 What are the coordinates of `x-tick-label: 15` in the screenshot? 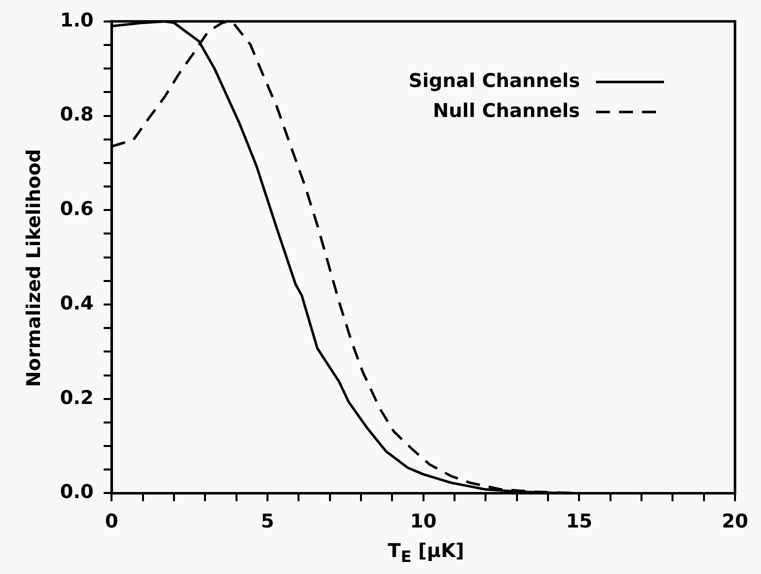 It's located at (579, 521).